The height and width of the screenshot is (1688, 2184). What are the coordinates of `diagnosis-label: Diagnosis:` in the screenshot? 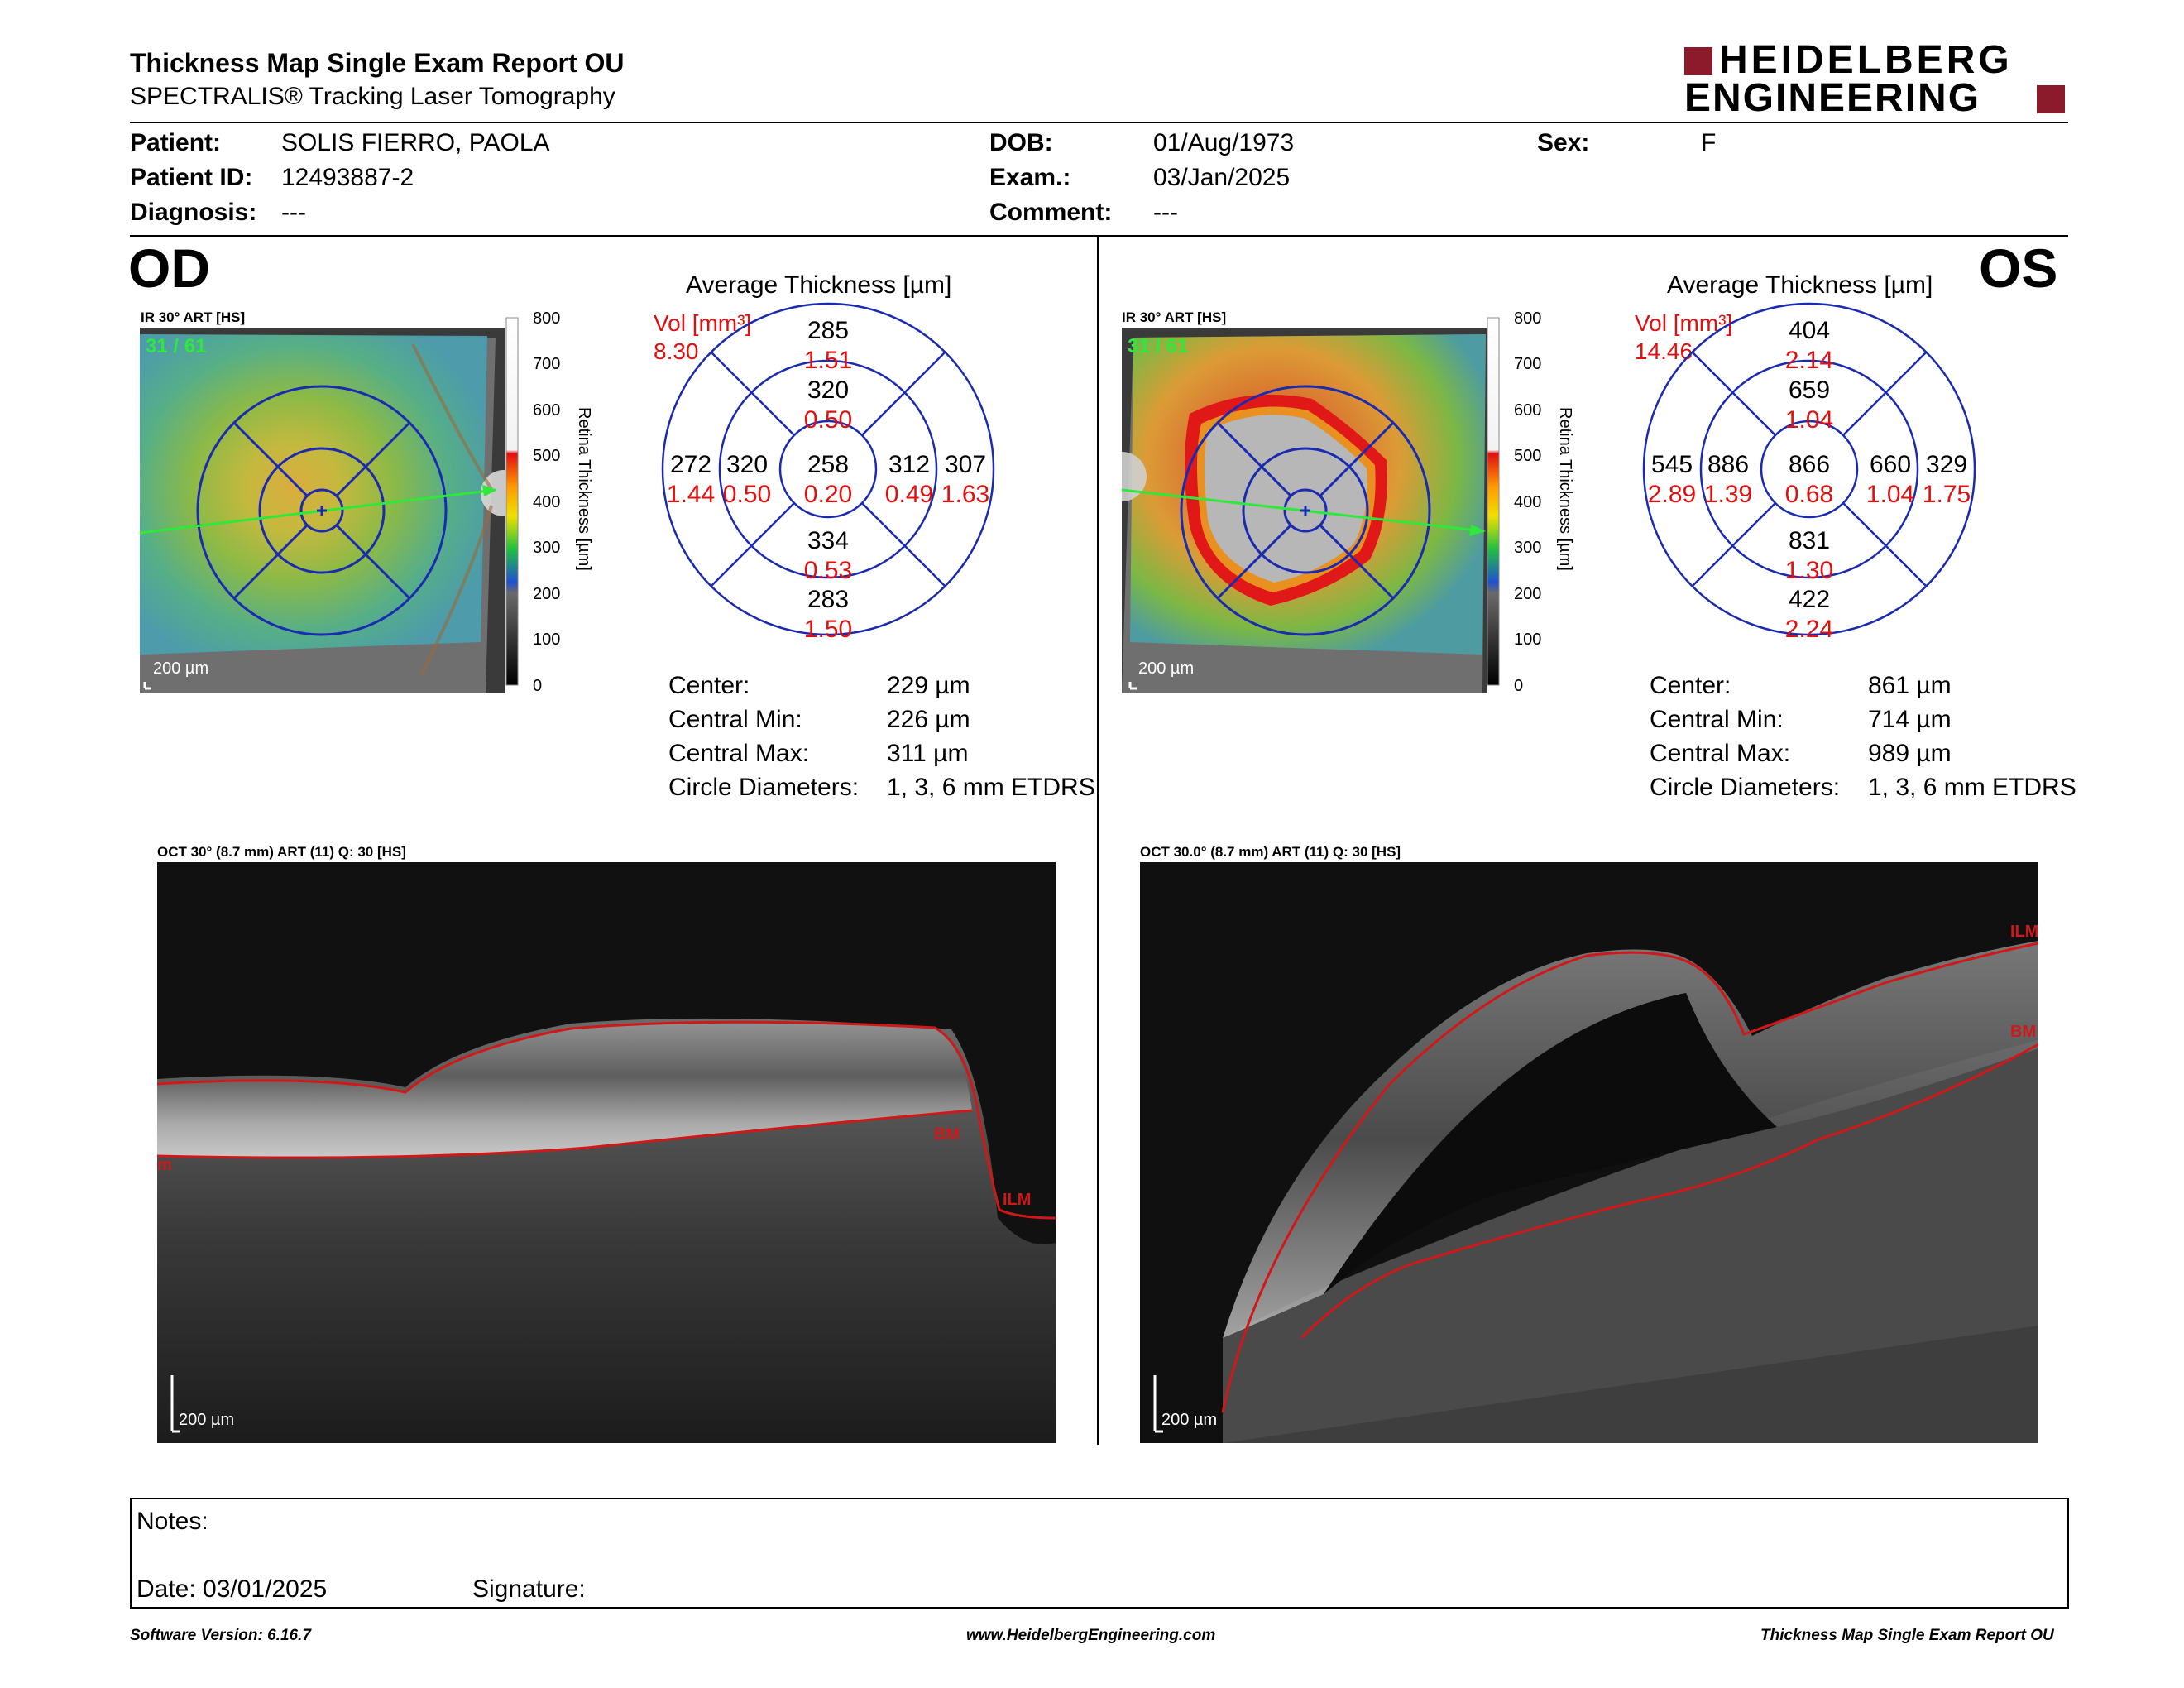 It's located at (193, 212).